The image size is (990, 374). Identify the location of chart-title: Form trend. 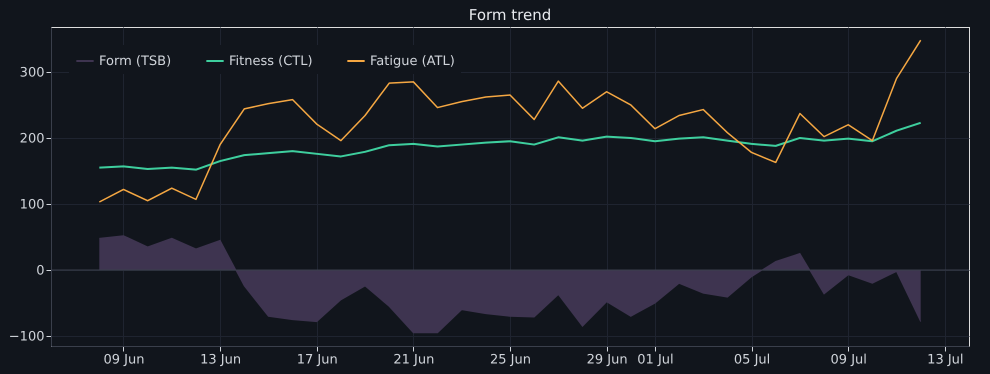
(510, 15).